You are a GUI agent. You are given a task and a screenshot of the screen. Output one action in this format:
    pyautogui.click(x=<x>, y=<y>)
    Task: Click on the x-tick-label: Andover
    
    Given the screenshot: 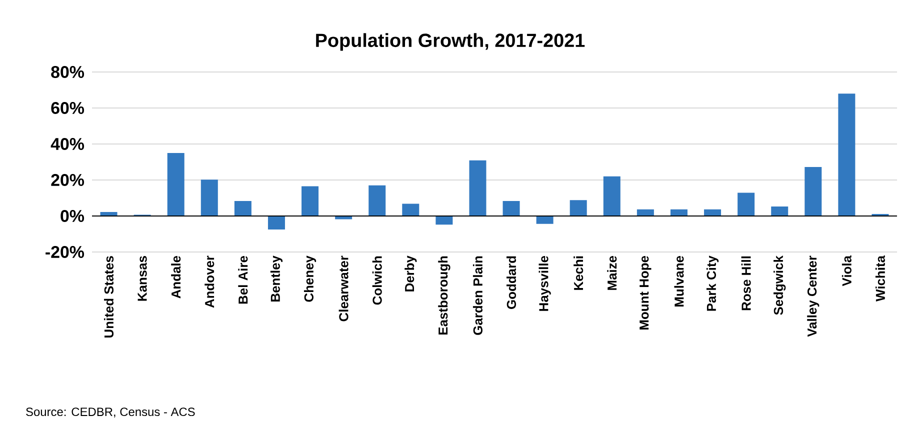 What is the action you would take?
    pyautogui.click(x=209, y=282)
    